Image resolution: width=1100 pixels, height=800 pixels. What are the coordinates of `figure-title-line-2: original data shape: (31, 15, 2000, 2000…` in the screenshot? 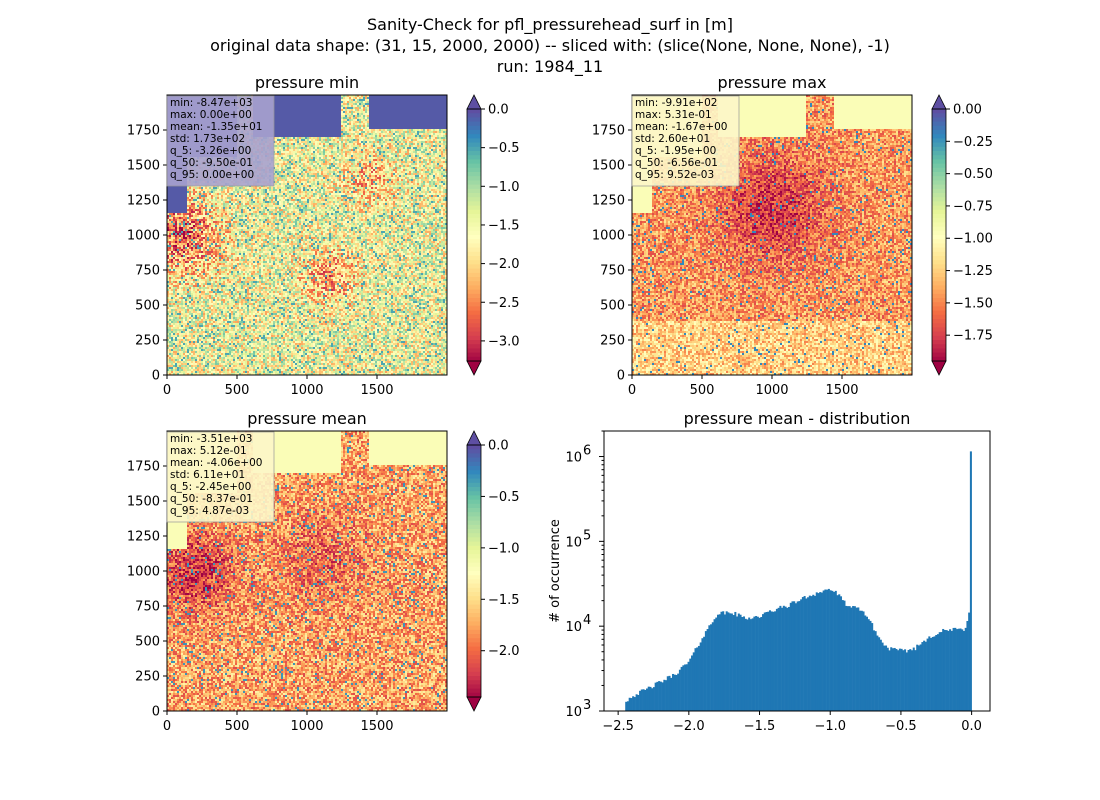 It's located at (550, 45).